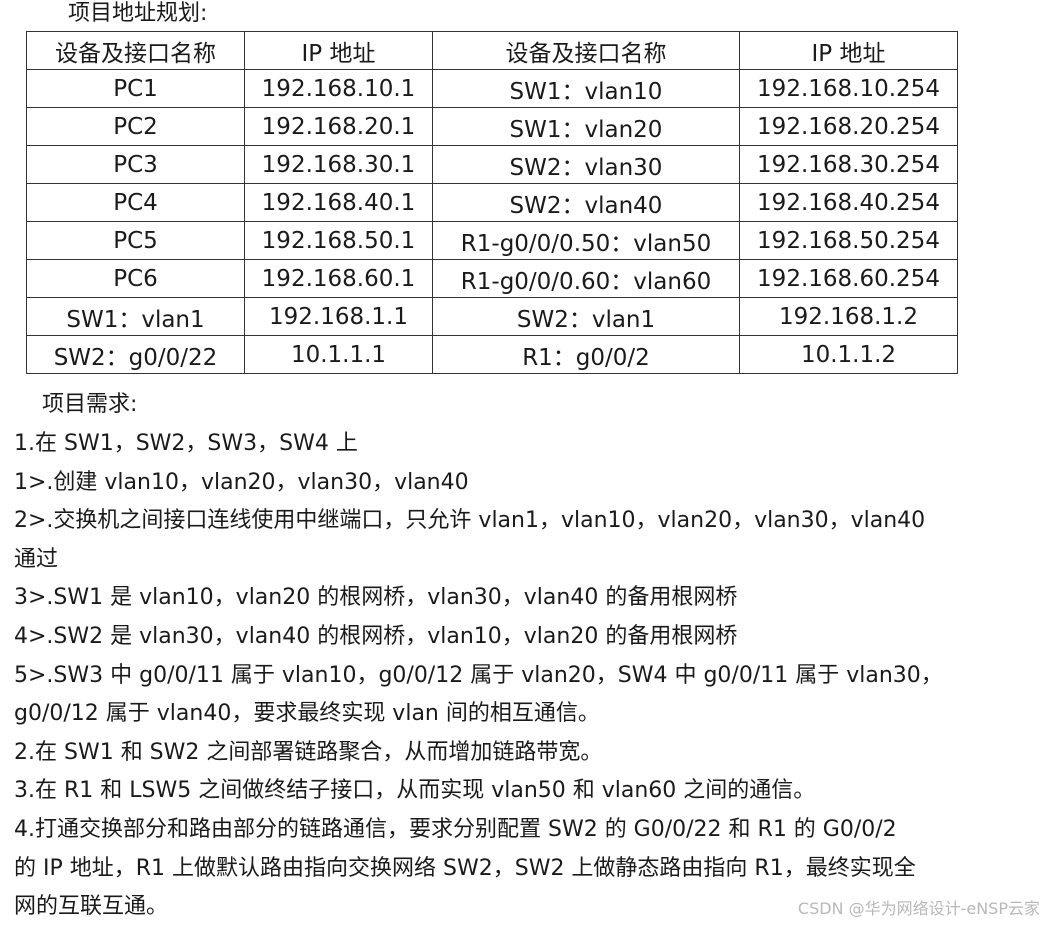 This screenshot has height=927, width=1046. I want to click on table-row: PC1 192.168.10.1 SW1：vlan10 192.168.10.254, so click(492, 88).